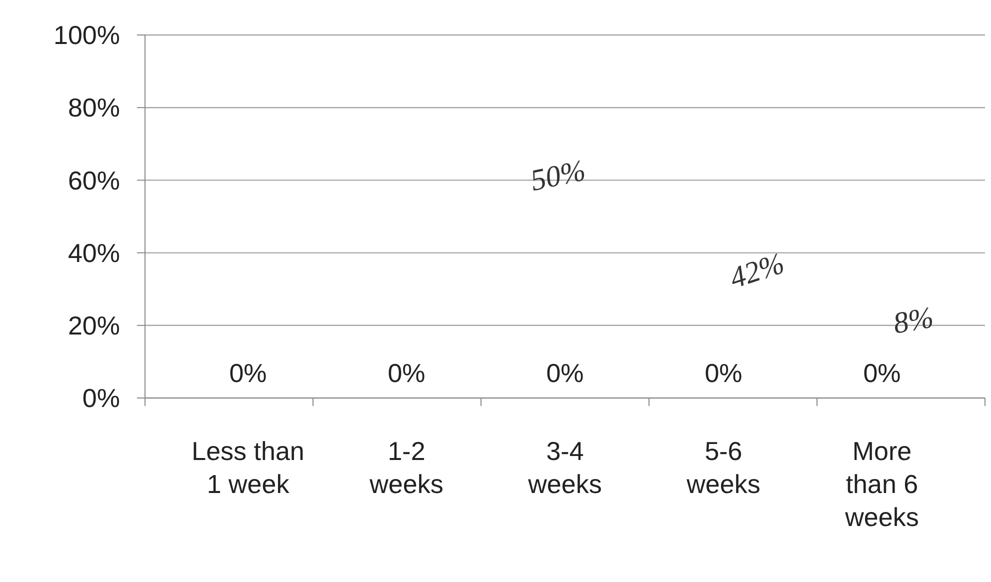 The height and width of the screenshot is (582, 991). Describe the element at coordinates (406, 467) in the screenshot. I see `x-tick-label: 1-2 weeks` at that location.